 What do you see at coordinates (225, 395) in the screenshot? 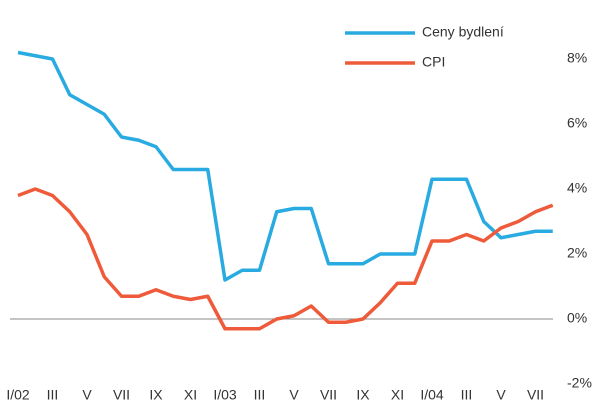
I see `x-tick-label: I/03` at bounding box center [225, 395].